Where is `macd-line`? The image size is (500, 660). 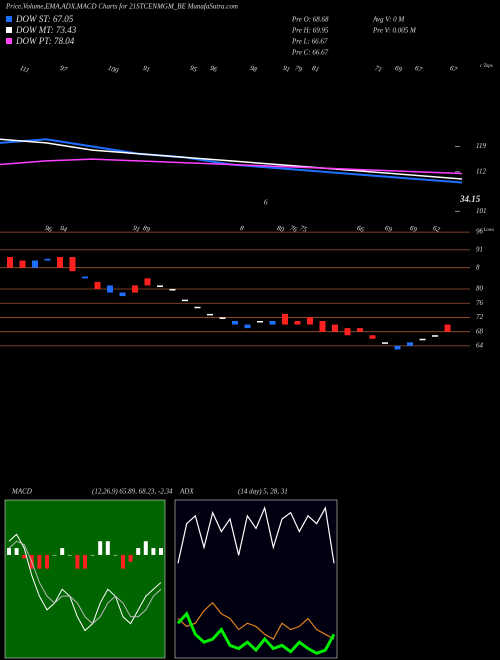
macd-line is located at coordinates (85, 582).